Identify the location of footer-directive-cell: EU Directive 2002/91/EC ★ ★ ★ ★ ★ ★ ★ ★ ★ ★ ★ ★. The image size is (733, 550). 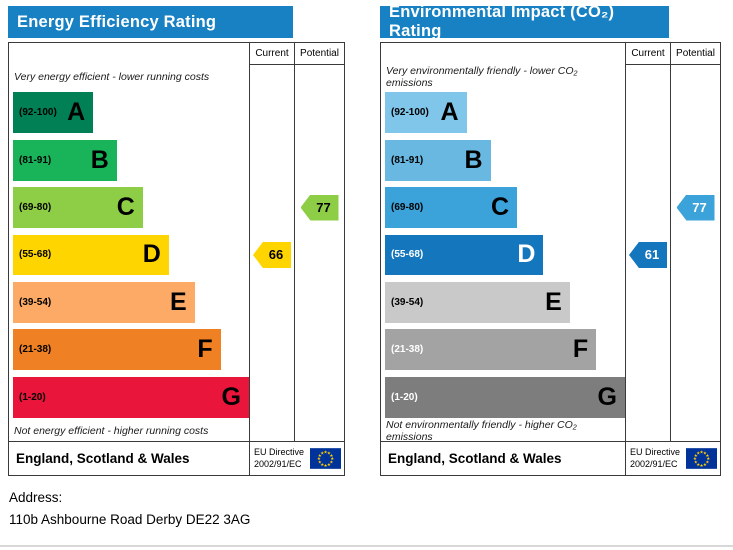
(672, 458).